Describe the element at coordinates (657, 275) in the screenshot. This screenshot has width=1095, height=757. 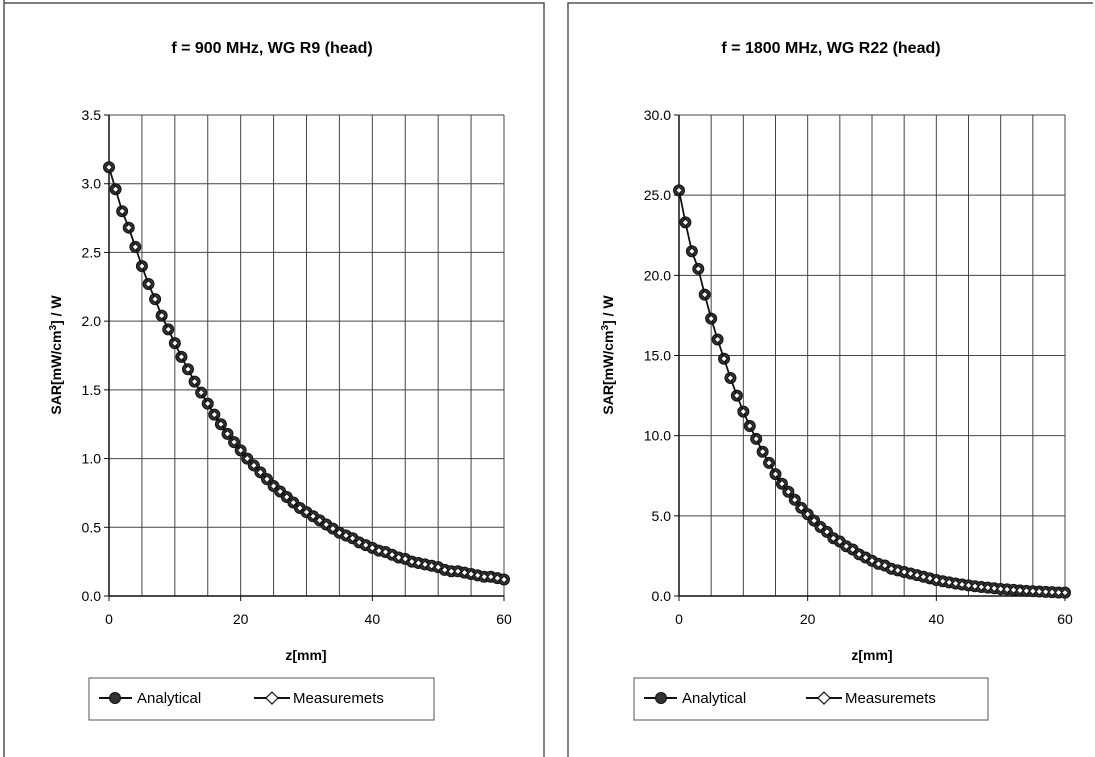
I see `y-tick-label: 20.0` at that location.